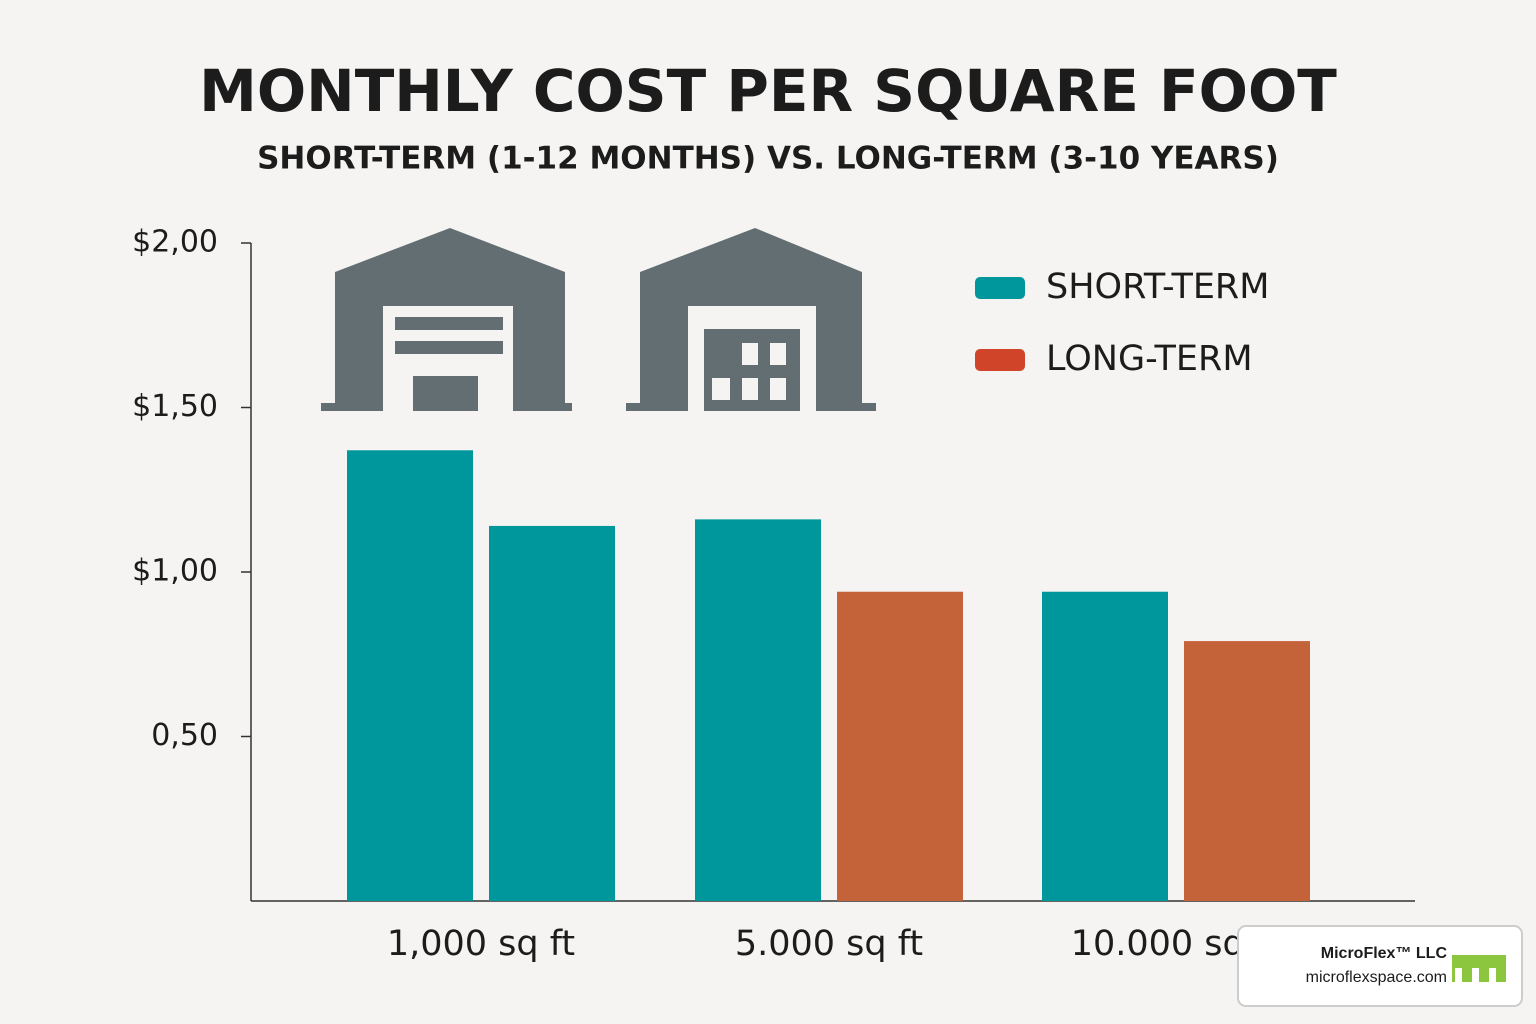 The height and width of the screenshot is (1024, 1536). What do you see at coordinates (481, 944) in the screenshot?
I see `x-tick-label: 1,000 sq ft` at bounding box center [481, 944].